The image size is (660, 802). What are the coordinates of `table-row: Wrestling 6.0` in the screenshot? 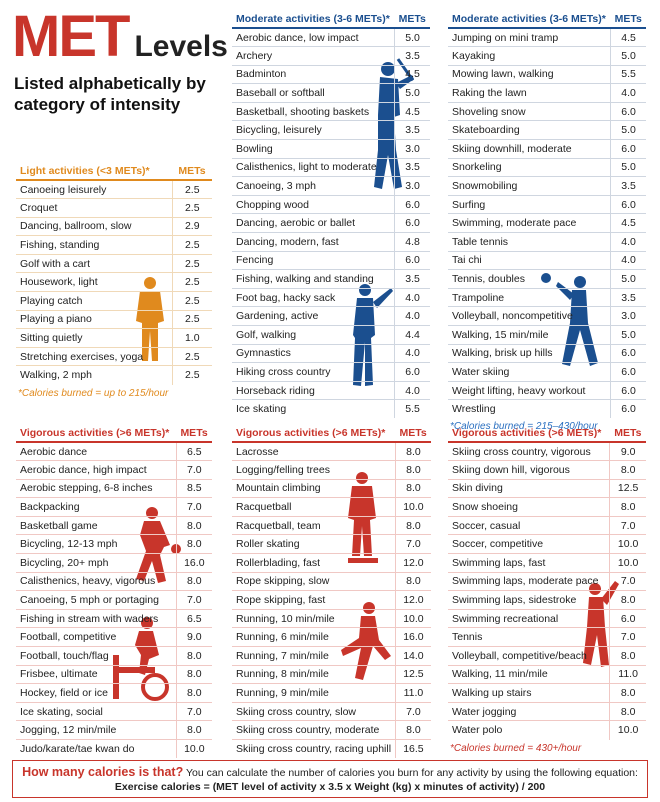 It's located at (547, 409).